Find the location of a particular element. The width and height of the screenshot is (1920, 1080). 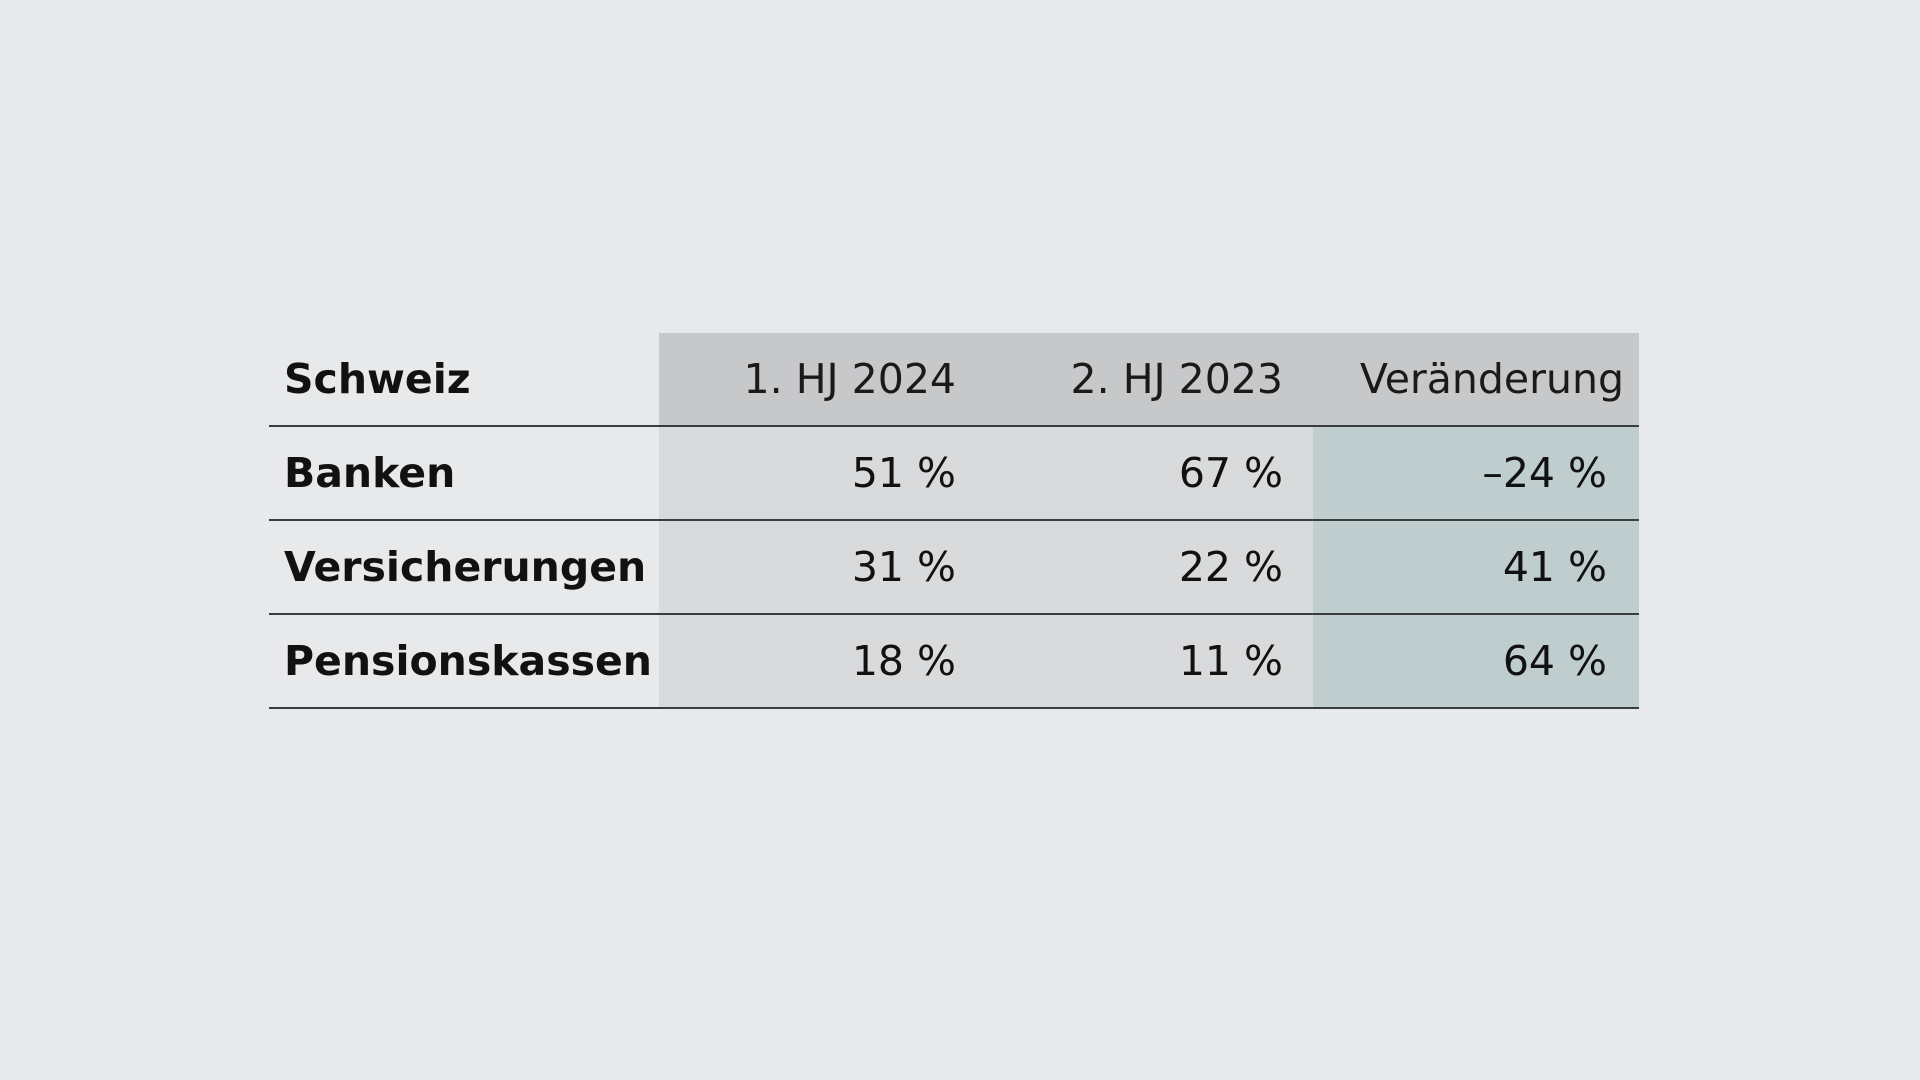

corner-label: Schweiz is located at coordinates (464, 380).